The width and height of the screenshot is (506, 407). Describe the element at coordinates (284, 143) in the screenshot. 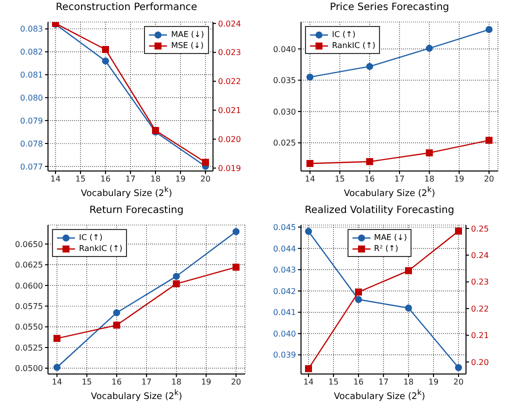

I see `y-tick-label: 0.025` at that location.